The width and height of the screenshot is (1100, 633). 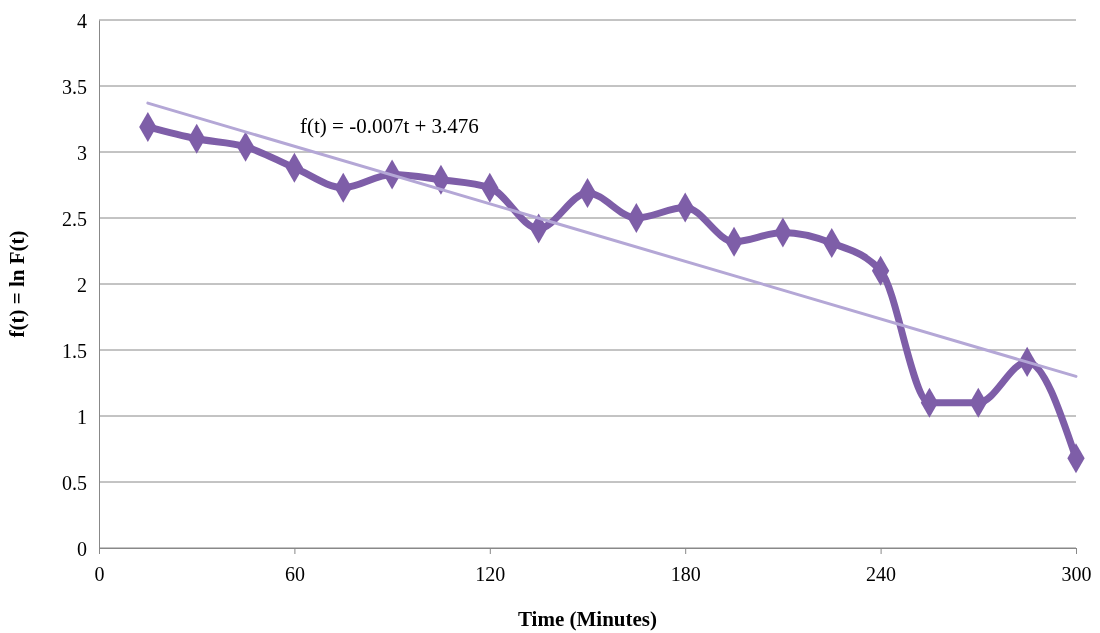 I want to click on x-tick-label: 300, so click(x=1076, y=574).